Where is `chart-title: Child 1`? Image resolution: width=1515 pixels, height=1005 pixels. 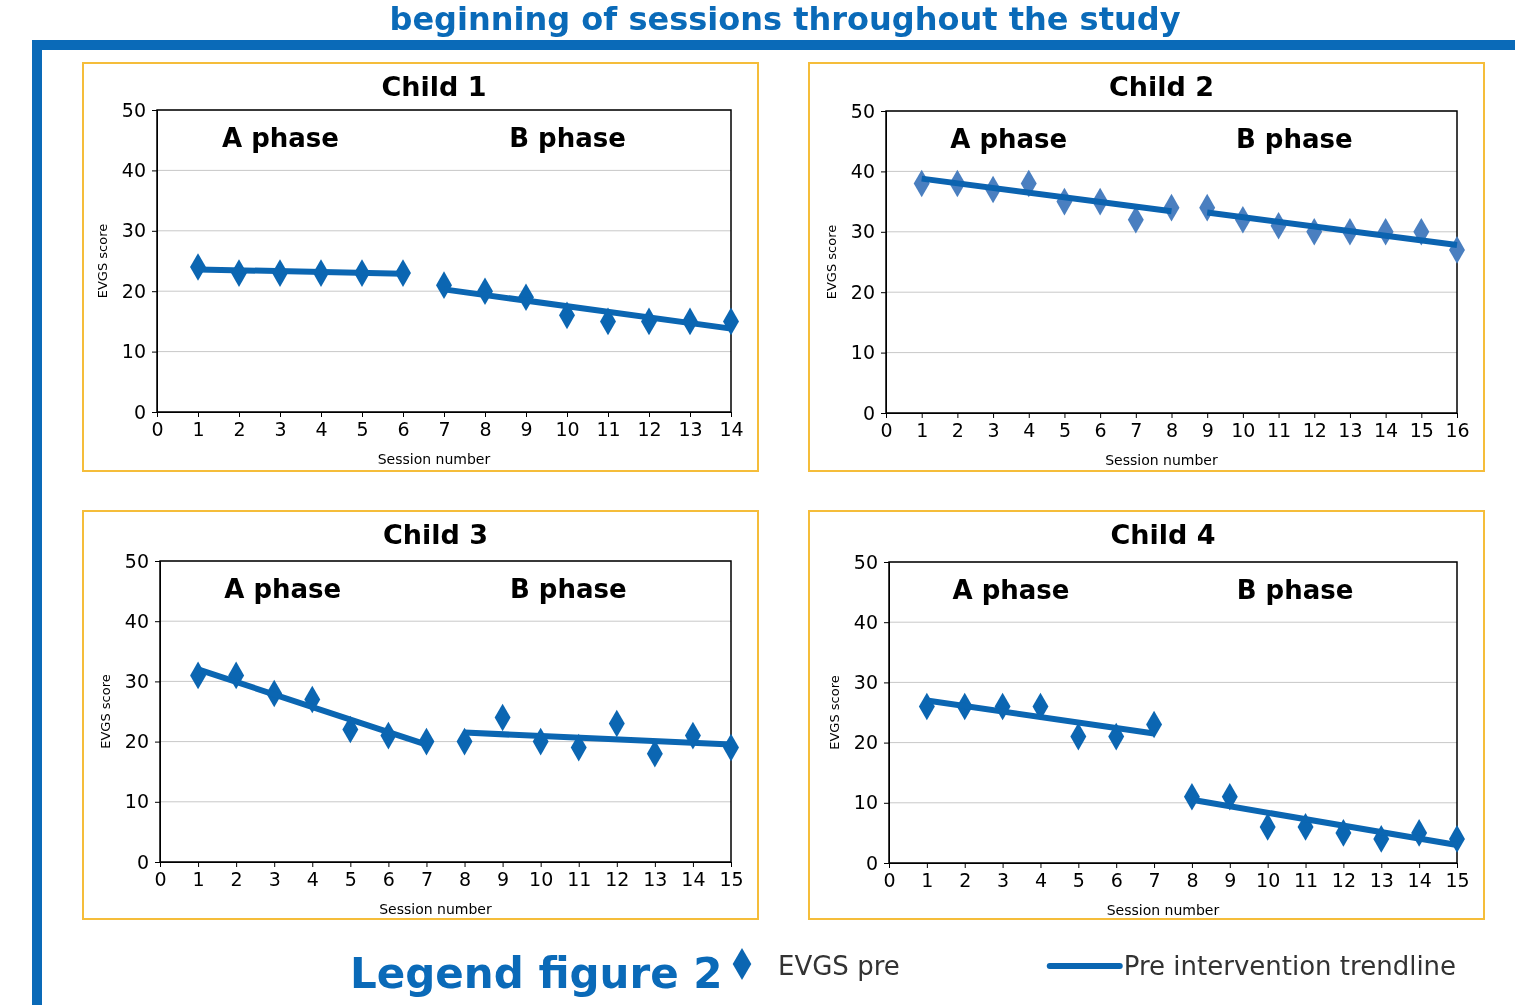 chart-title: Child 1 is located at coordinates (434, 86).